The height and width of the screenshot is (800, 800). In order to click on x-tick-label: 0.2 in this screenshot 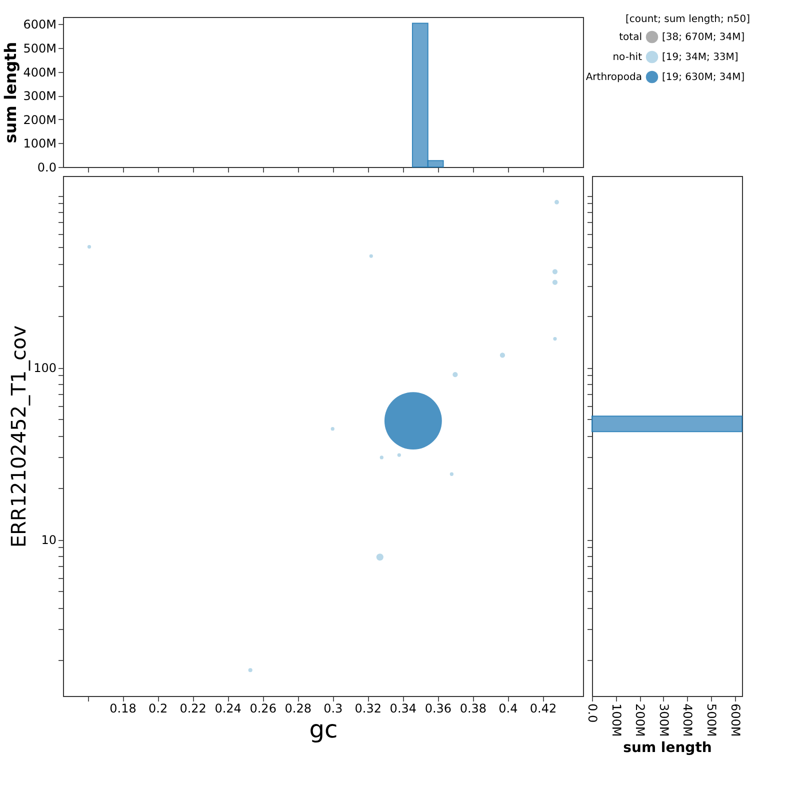, I will do `click(158, 709)`.